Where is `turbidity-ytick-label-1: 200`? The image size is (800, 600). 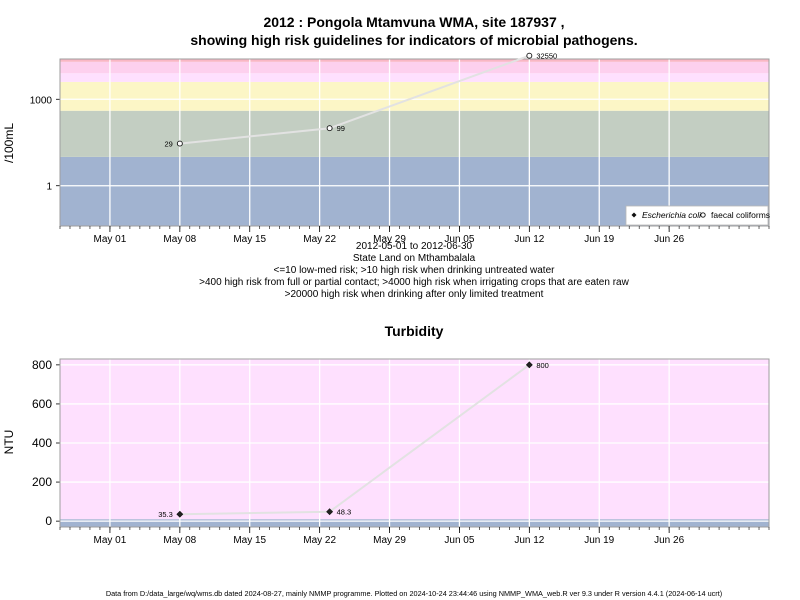
turbidity-ytick-label-1: 200 is located at coordinates (42, 482).